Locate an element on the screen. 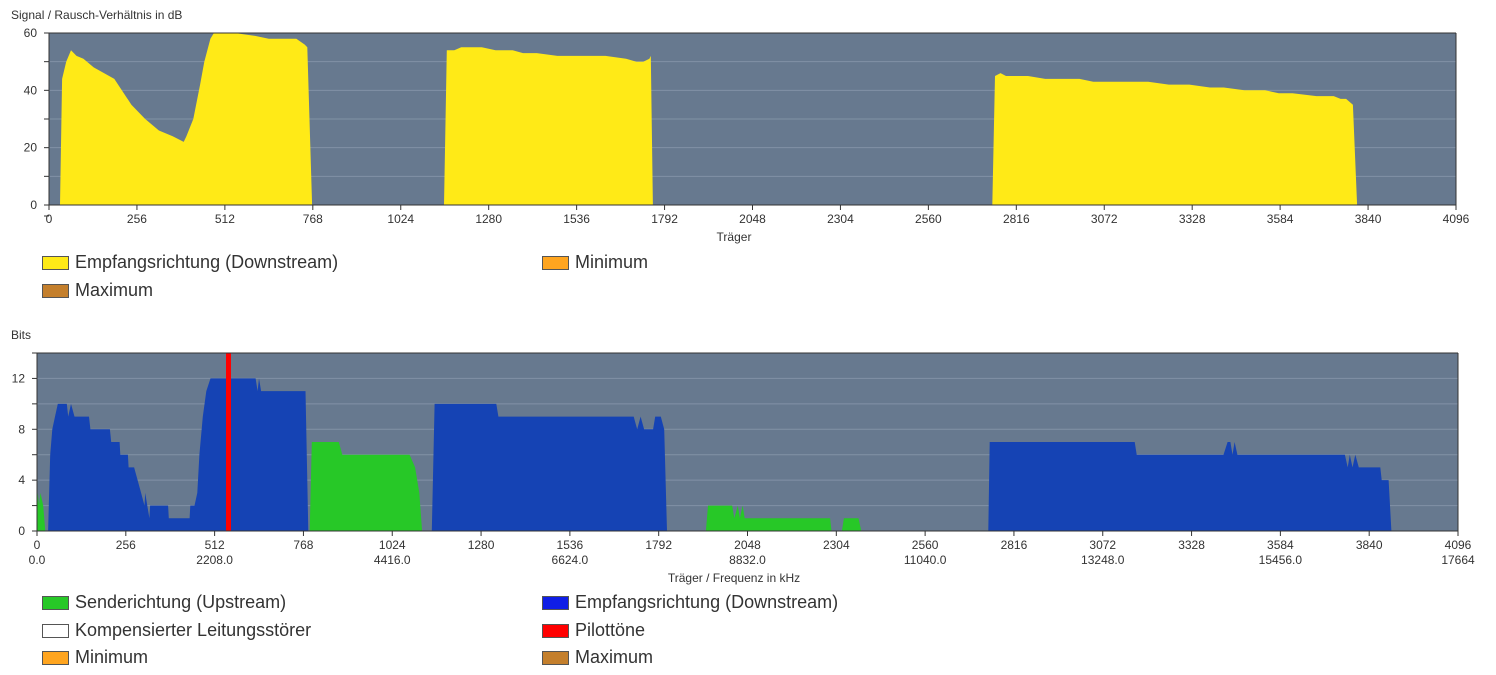 The image size is (1496, 675). snr-legend-maximum: Maximum is located at coordinates (97, 290).